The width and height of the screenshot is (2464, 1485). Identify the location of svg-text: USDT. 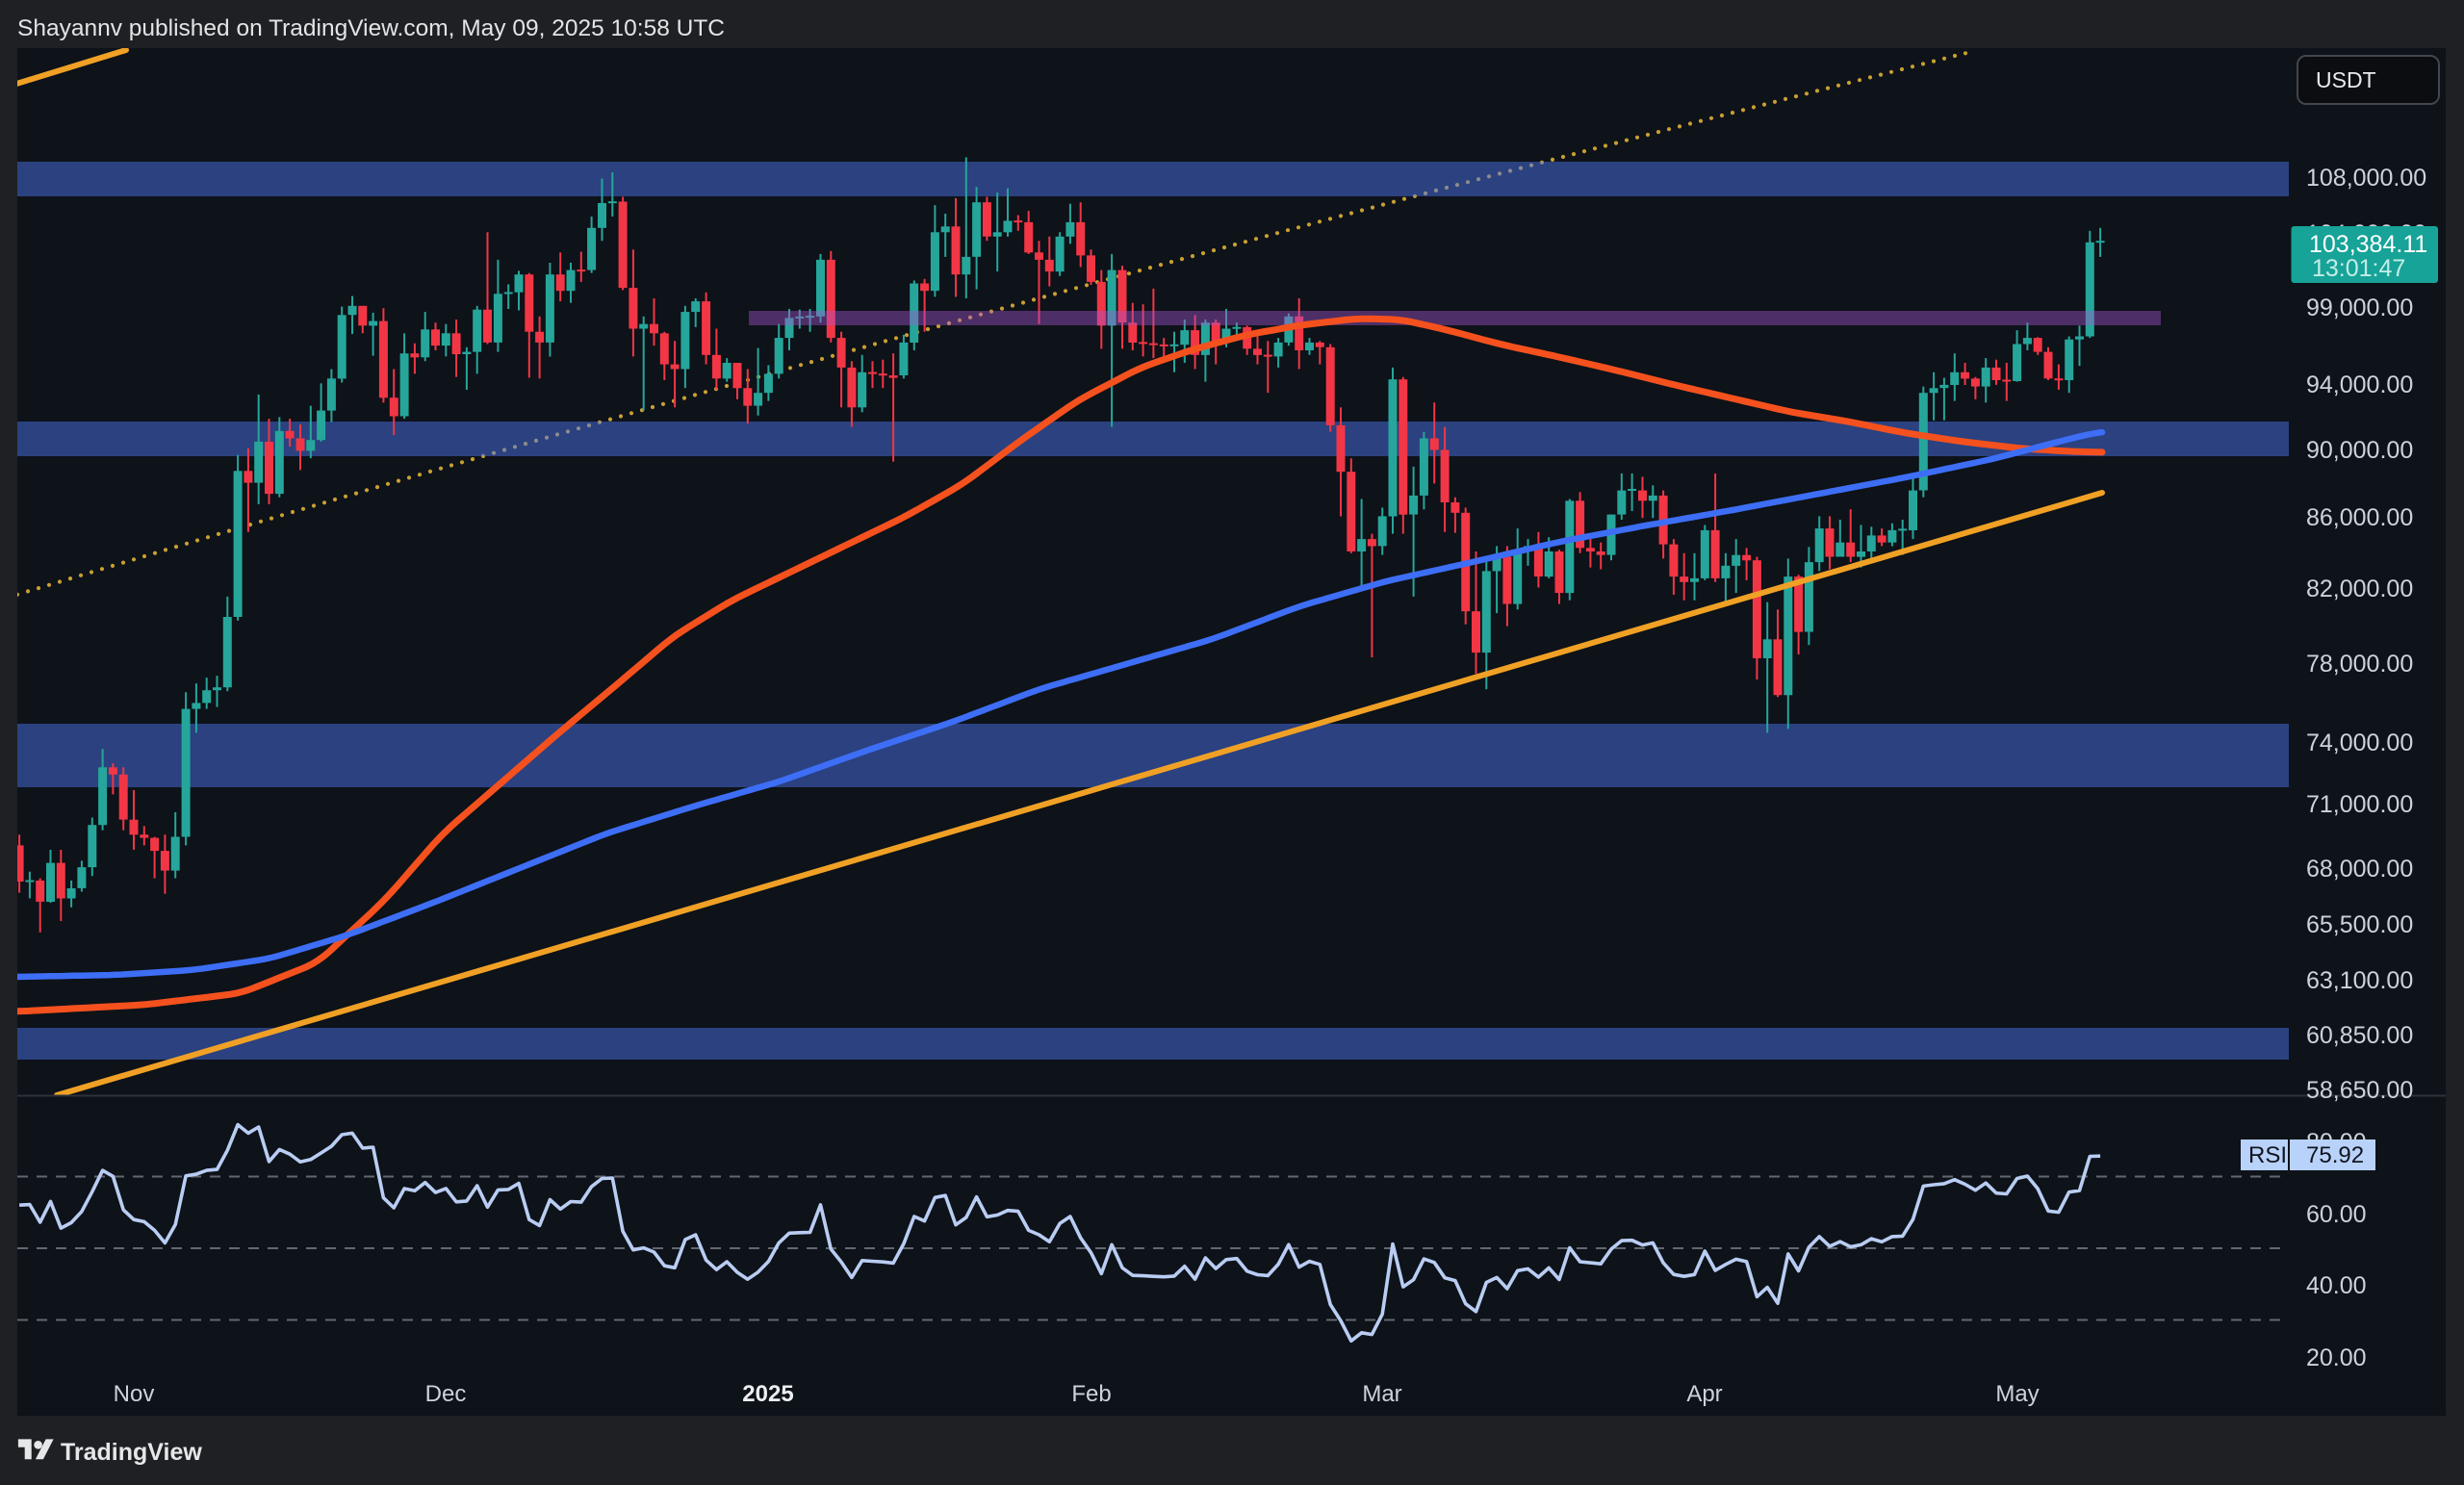
(2346, 79).